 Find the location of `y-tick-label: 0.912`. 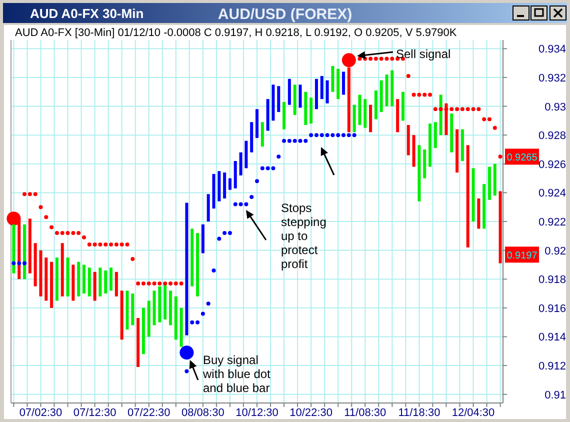

y-tick-label: 0.912 is located at coordinates (552, 366).